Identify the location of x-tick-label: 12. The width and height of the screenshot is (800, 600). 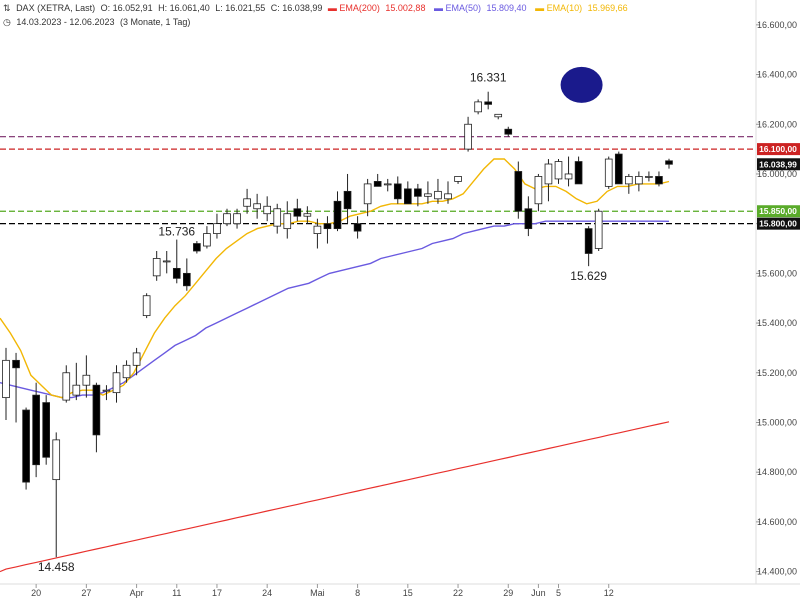
(609, 593).